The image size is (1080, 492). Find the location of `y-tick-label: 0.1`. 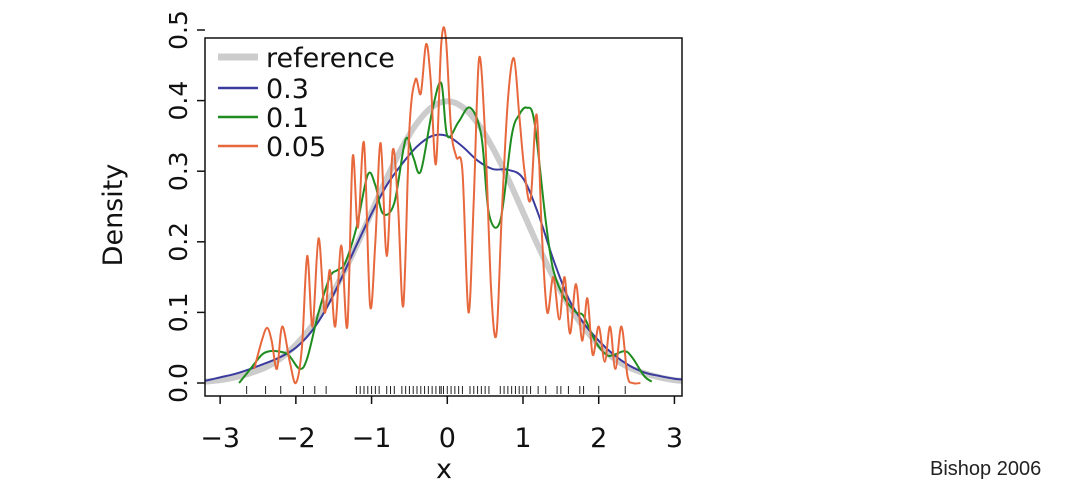

y-tick-label: 0.1 is located at coordinates (178, 313).